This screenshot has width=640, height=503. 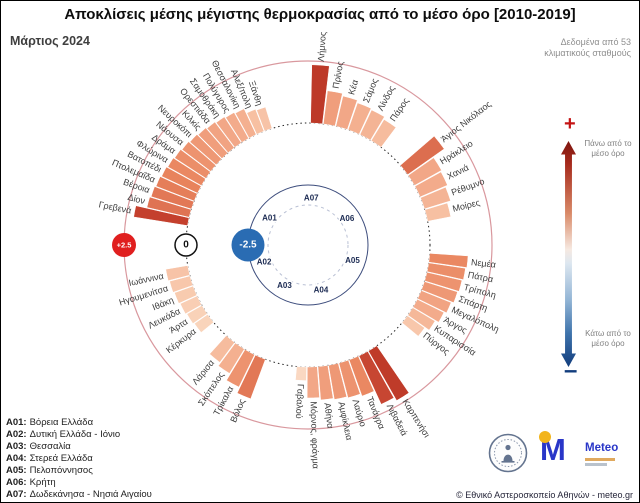 What do you see at coordinates (124, 245) in the screenshot?
I see `ring-value-label: +2.5` at bounding box center [124, 245].